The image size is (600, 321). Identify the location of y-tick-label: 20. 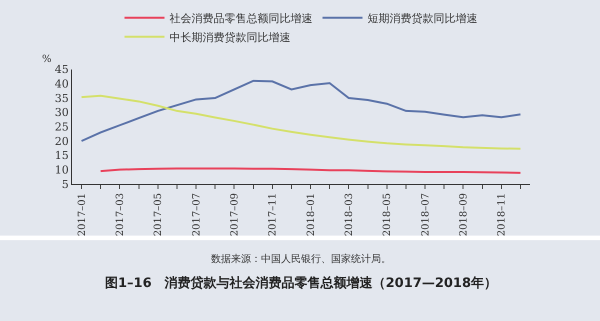
(61, 141).